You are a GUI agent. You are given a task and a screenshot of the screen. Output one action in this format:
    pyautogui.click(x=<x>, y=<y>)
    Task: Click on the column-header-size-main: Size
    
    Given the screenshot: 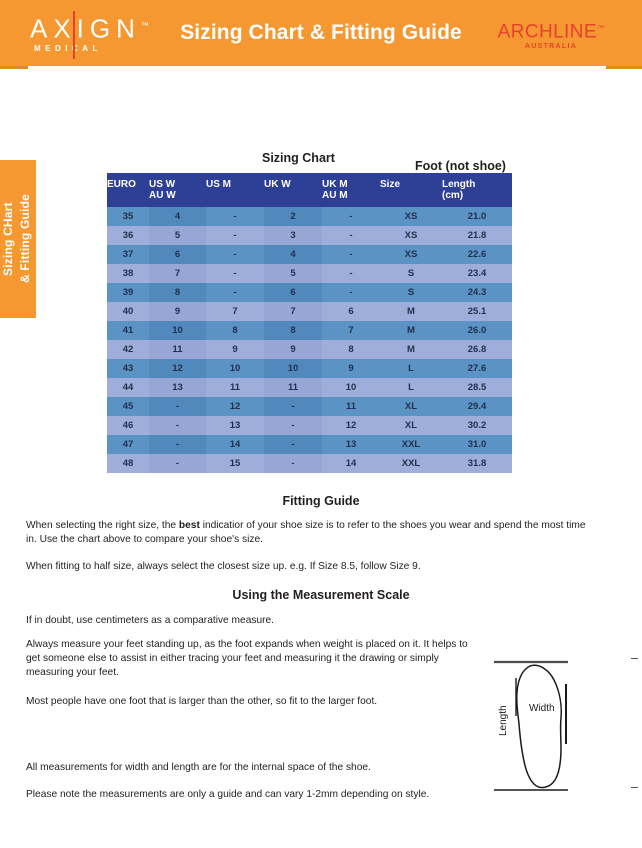 What is the action you would take?
    pyautogui.click(x=390, y=184)
    